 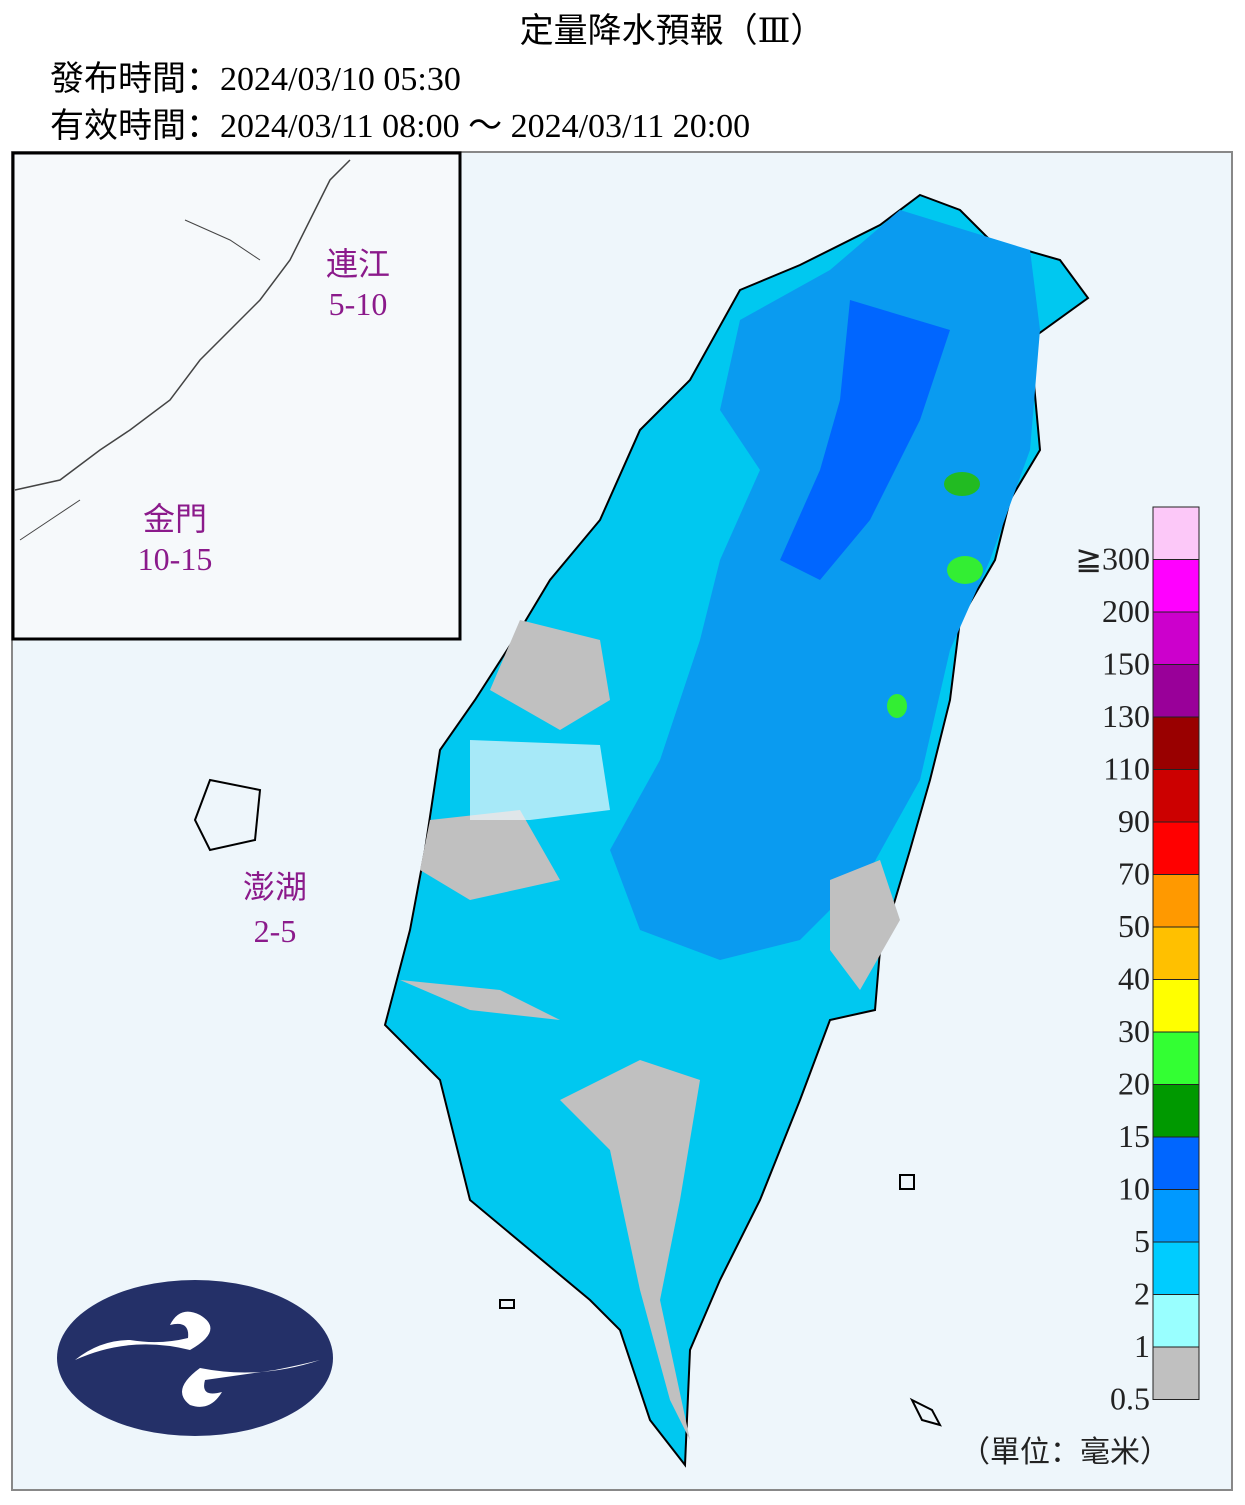 I want to click on legend-label: 50, so click(x=1134, y=926).